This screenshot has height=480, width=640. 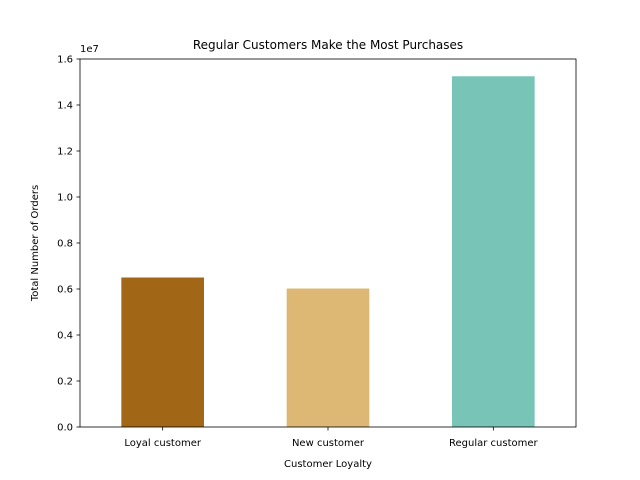 What do you see at coordinates (494, 443) in the screenshot?
I see `x-tick-label: Regular customer` at bounding box center [494, 443].